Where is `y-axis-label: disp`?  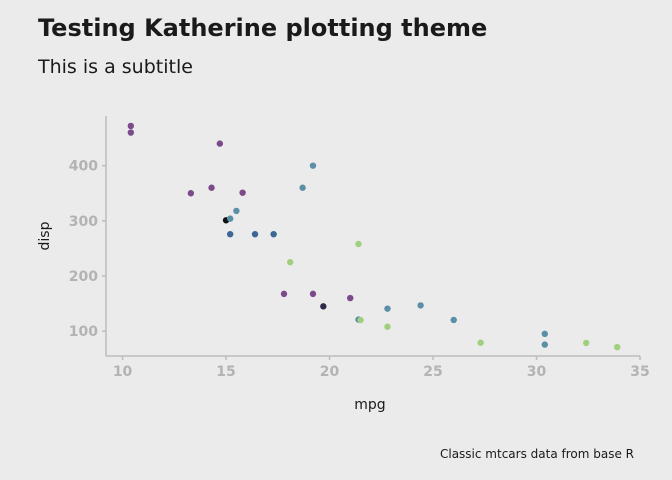
y-axis-label: disp is located at coordinates (45, 235).